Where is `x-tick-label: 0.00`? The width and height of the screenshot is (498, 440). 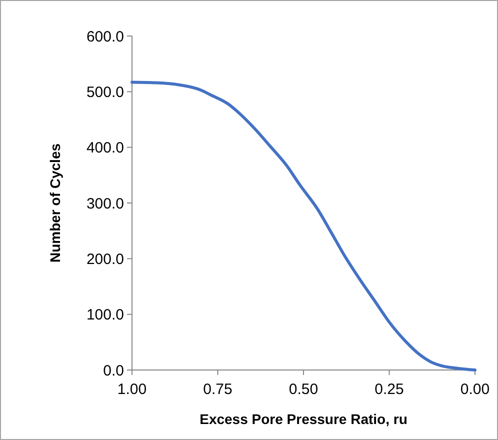
x-tick-label: 0.00 is located at coordinates (475, 389).